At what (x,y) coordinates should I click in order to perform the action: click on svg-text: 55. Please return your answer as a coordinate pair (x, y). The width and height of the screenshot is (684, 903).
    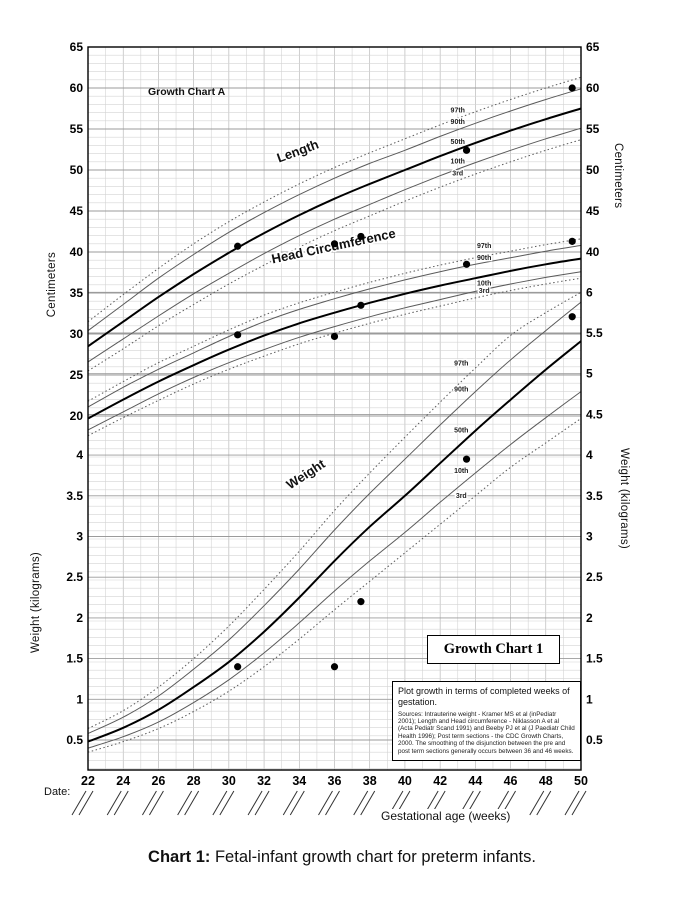
    Looking at the image, I should click on (77, 129).